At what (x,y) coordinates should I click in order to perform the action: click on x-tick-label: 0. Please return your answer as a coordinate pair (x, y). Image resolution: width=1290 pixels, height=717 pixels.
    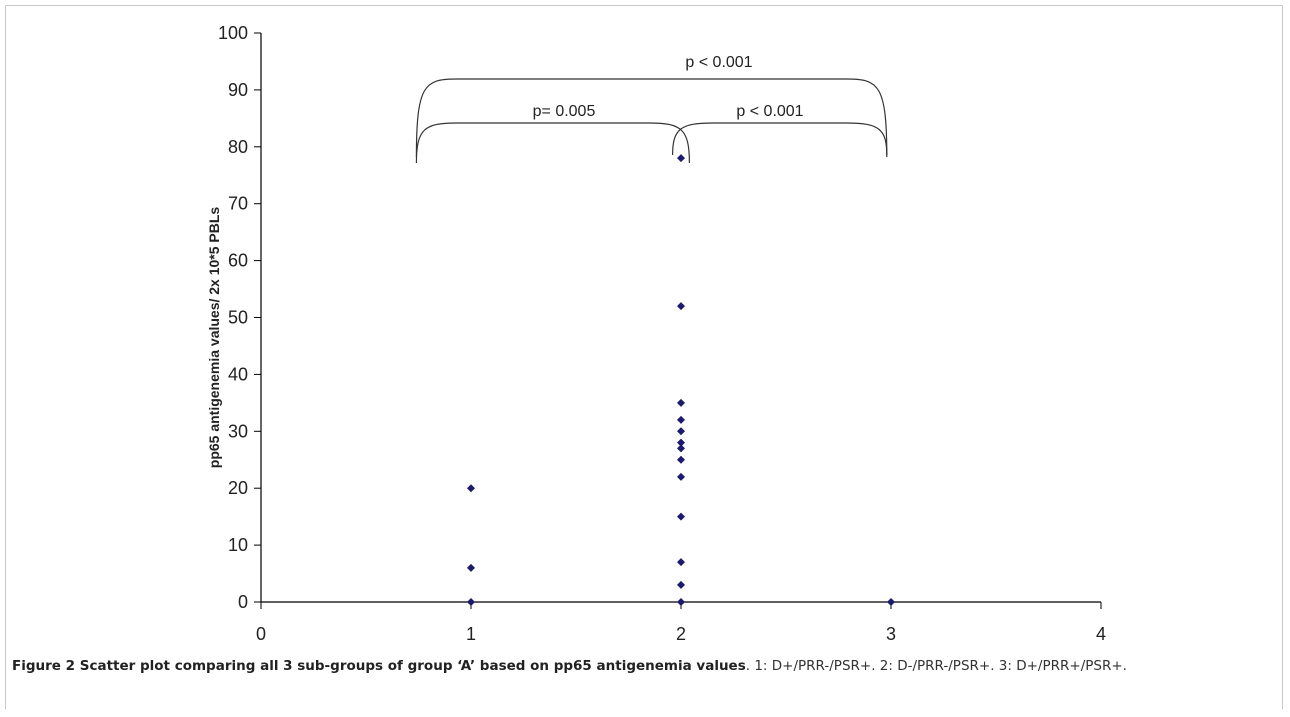
    Looking at the image, I should click on (261, 634).